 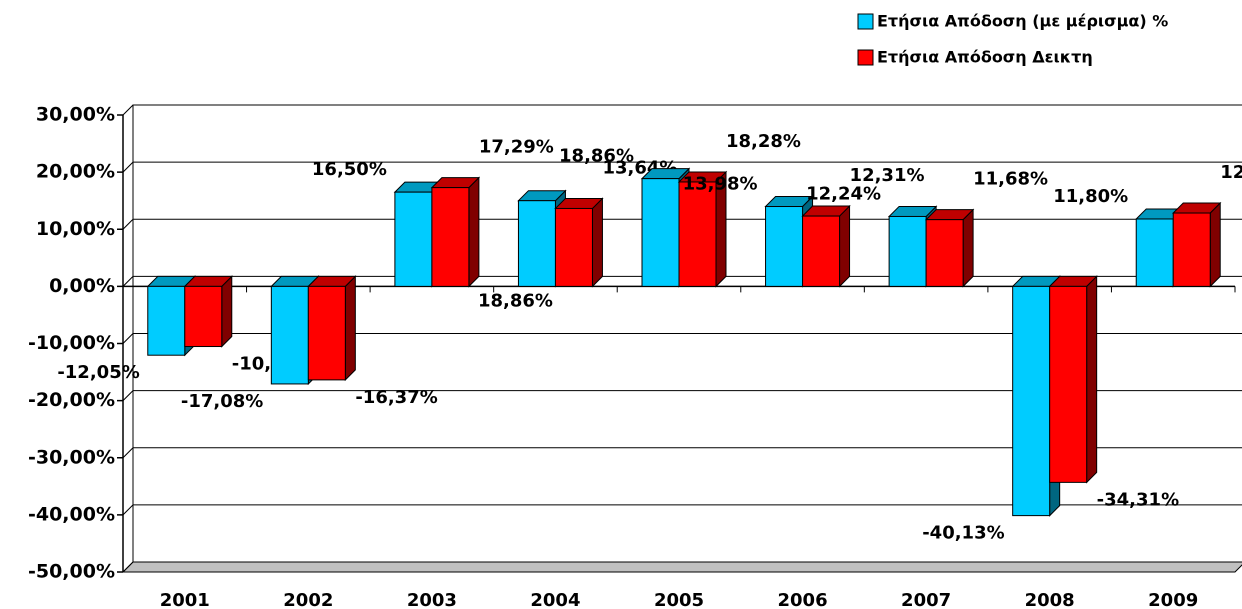 What do you see at coordinates (679, 599) in the screenshot?
I see `x-tick-label: 2005` at bounding box center [679, 599].